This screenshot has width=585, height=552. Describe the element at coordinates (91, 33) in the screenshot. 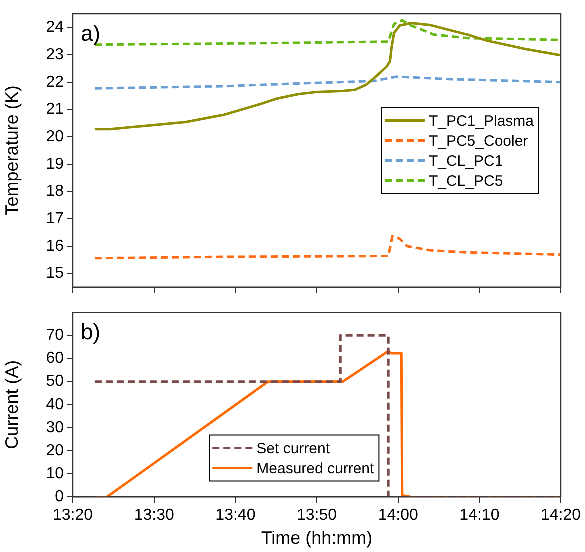

I see `annotation: a)` at that location.